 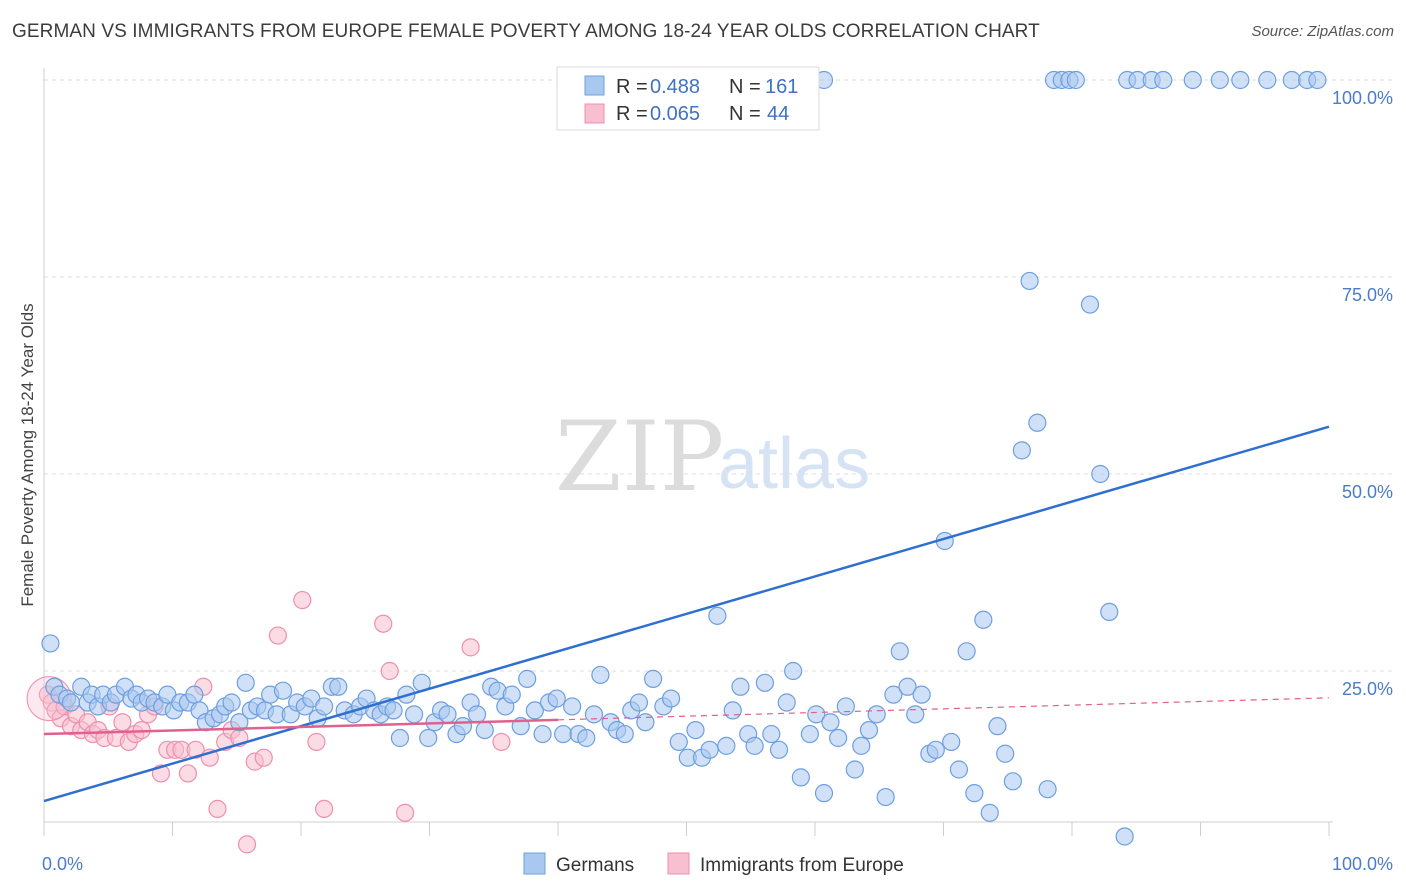 I want to click on y-axis-label: Female Poverty Among 18-24 Year Olds, so click(x=27, y=454).